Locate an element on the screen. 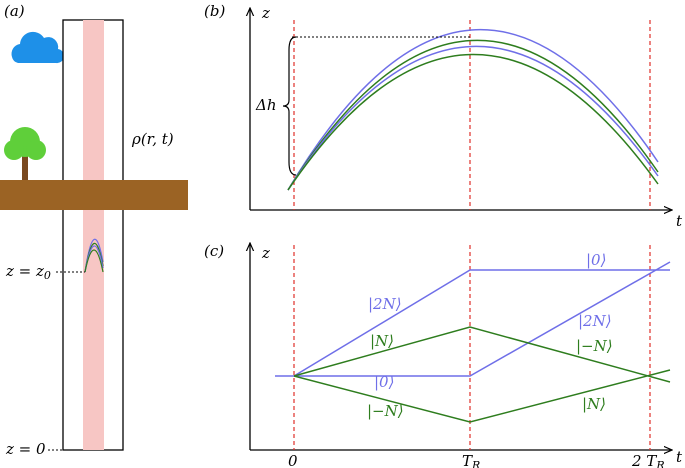 Image resolution: width=685 pixels, height=468 pixels. height-label: Δh is located at coordinates (266, 105).